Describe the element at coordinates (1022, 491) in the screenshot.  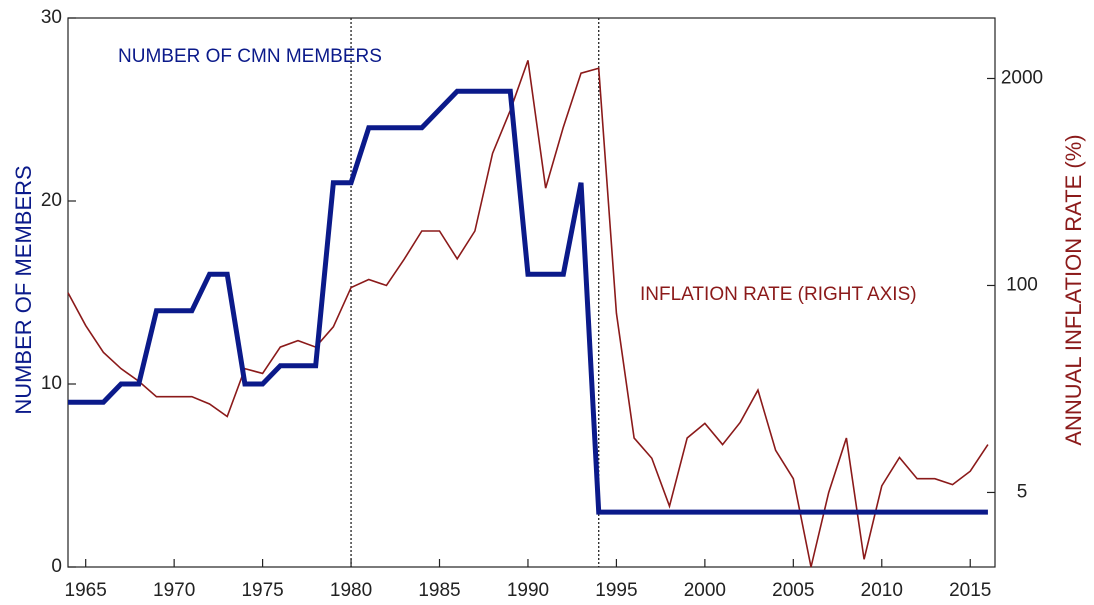
I see `y2-tick-label: 5` at that location.